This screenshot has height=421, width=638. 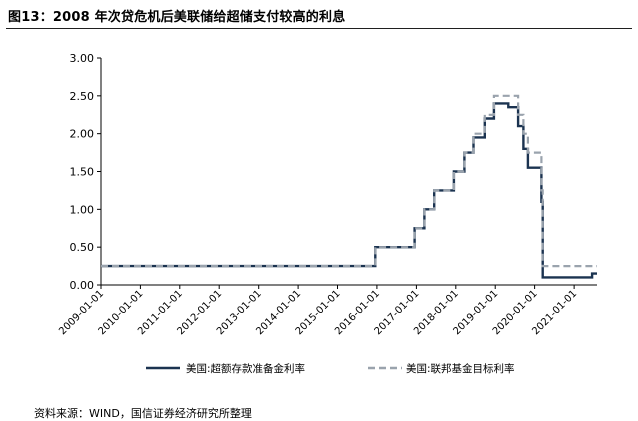 I want to click on y-axis: 0.00 0.50 1.00 1.50 2.00 2.50 3.00, so click(x=86, y=172).